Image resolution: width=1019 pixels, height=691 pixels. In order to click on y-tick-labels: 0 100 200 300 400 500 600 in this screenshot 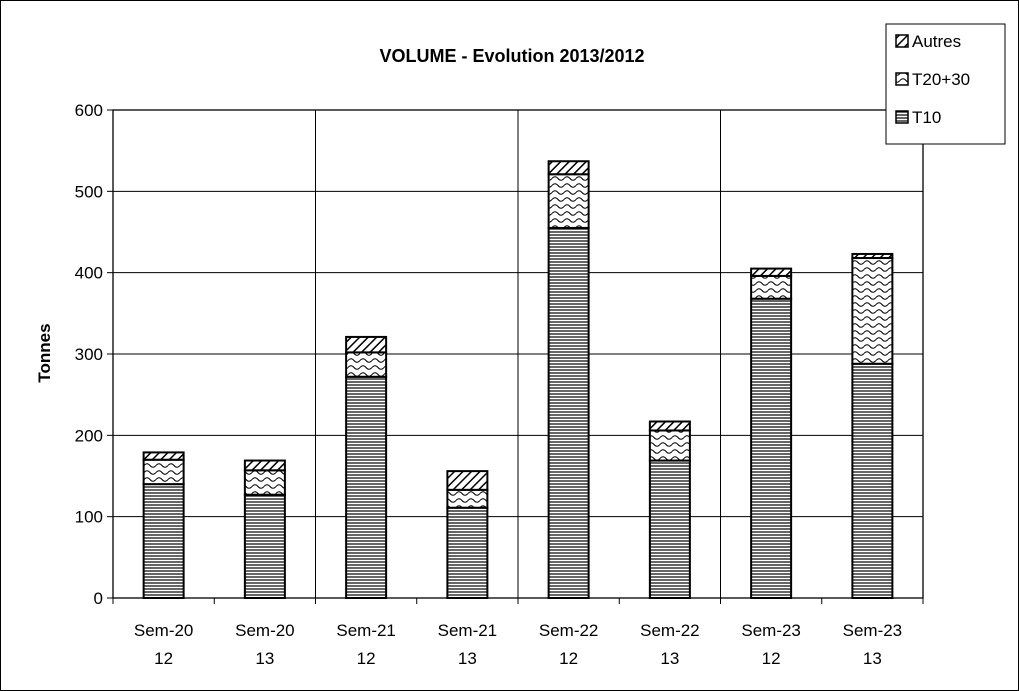, I will do `click(89, 354)`.